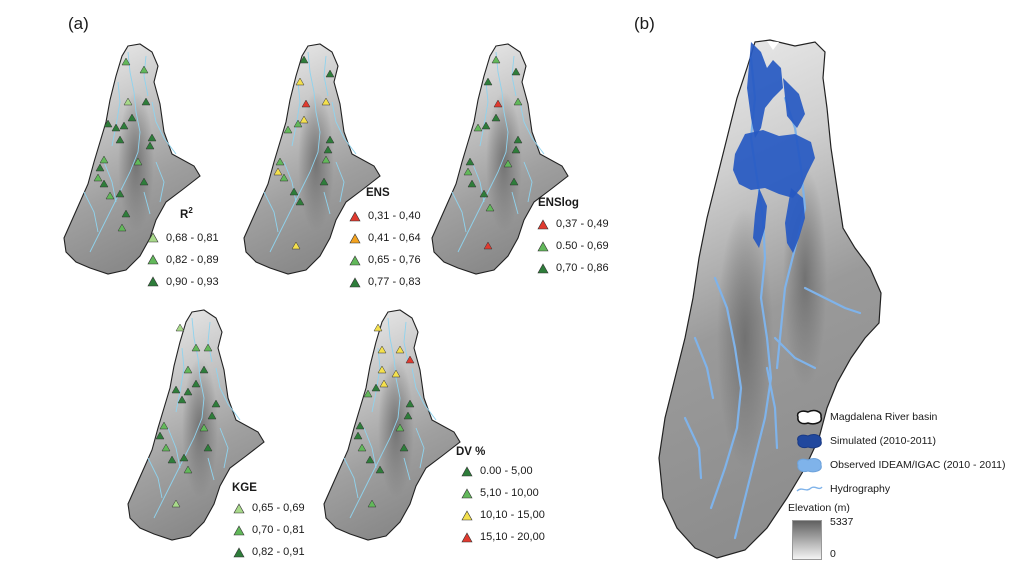 This screenshot has width=1033, height=574. What do you see at coordinates (381, 260) in the screenshot?
I see `legend-item: 0,65 - 0,76` at bounding box center [381, 260].